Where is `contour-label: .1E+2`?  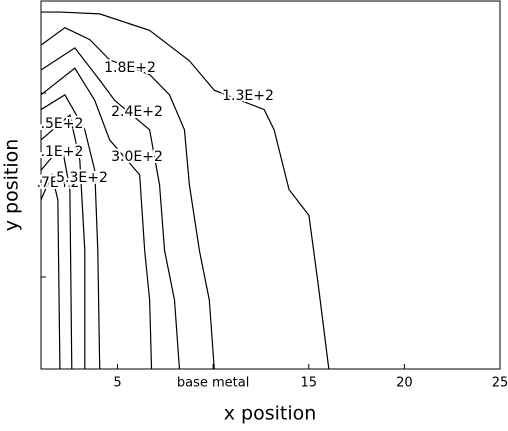
contour-label: .1E+2 is located at coordinates (62, 152).